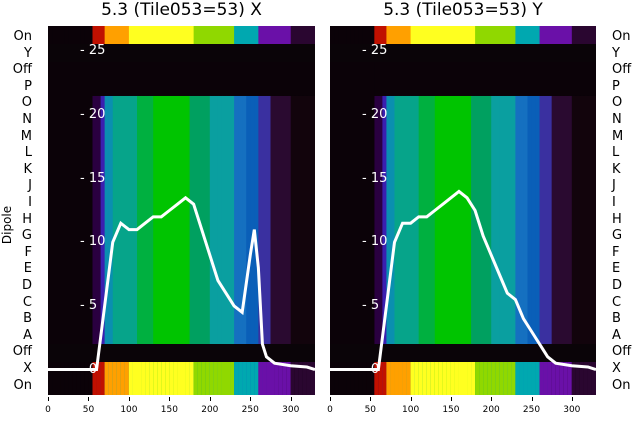 This screenshot has width=640, height=440. Describe the element at coordinates (169, 410) in the screenshot. I see `x-tick-label: 150` at that location.